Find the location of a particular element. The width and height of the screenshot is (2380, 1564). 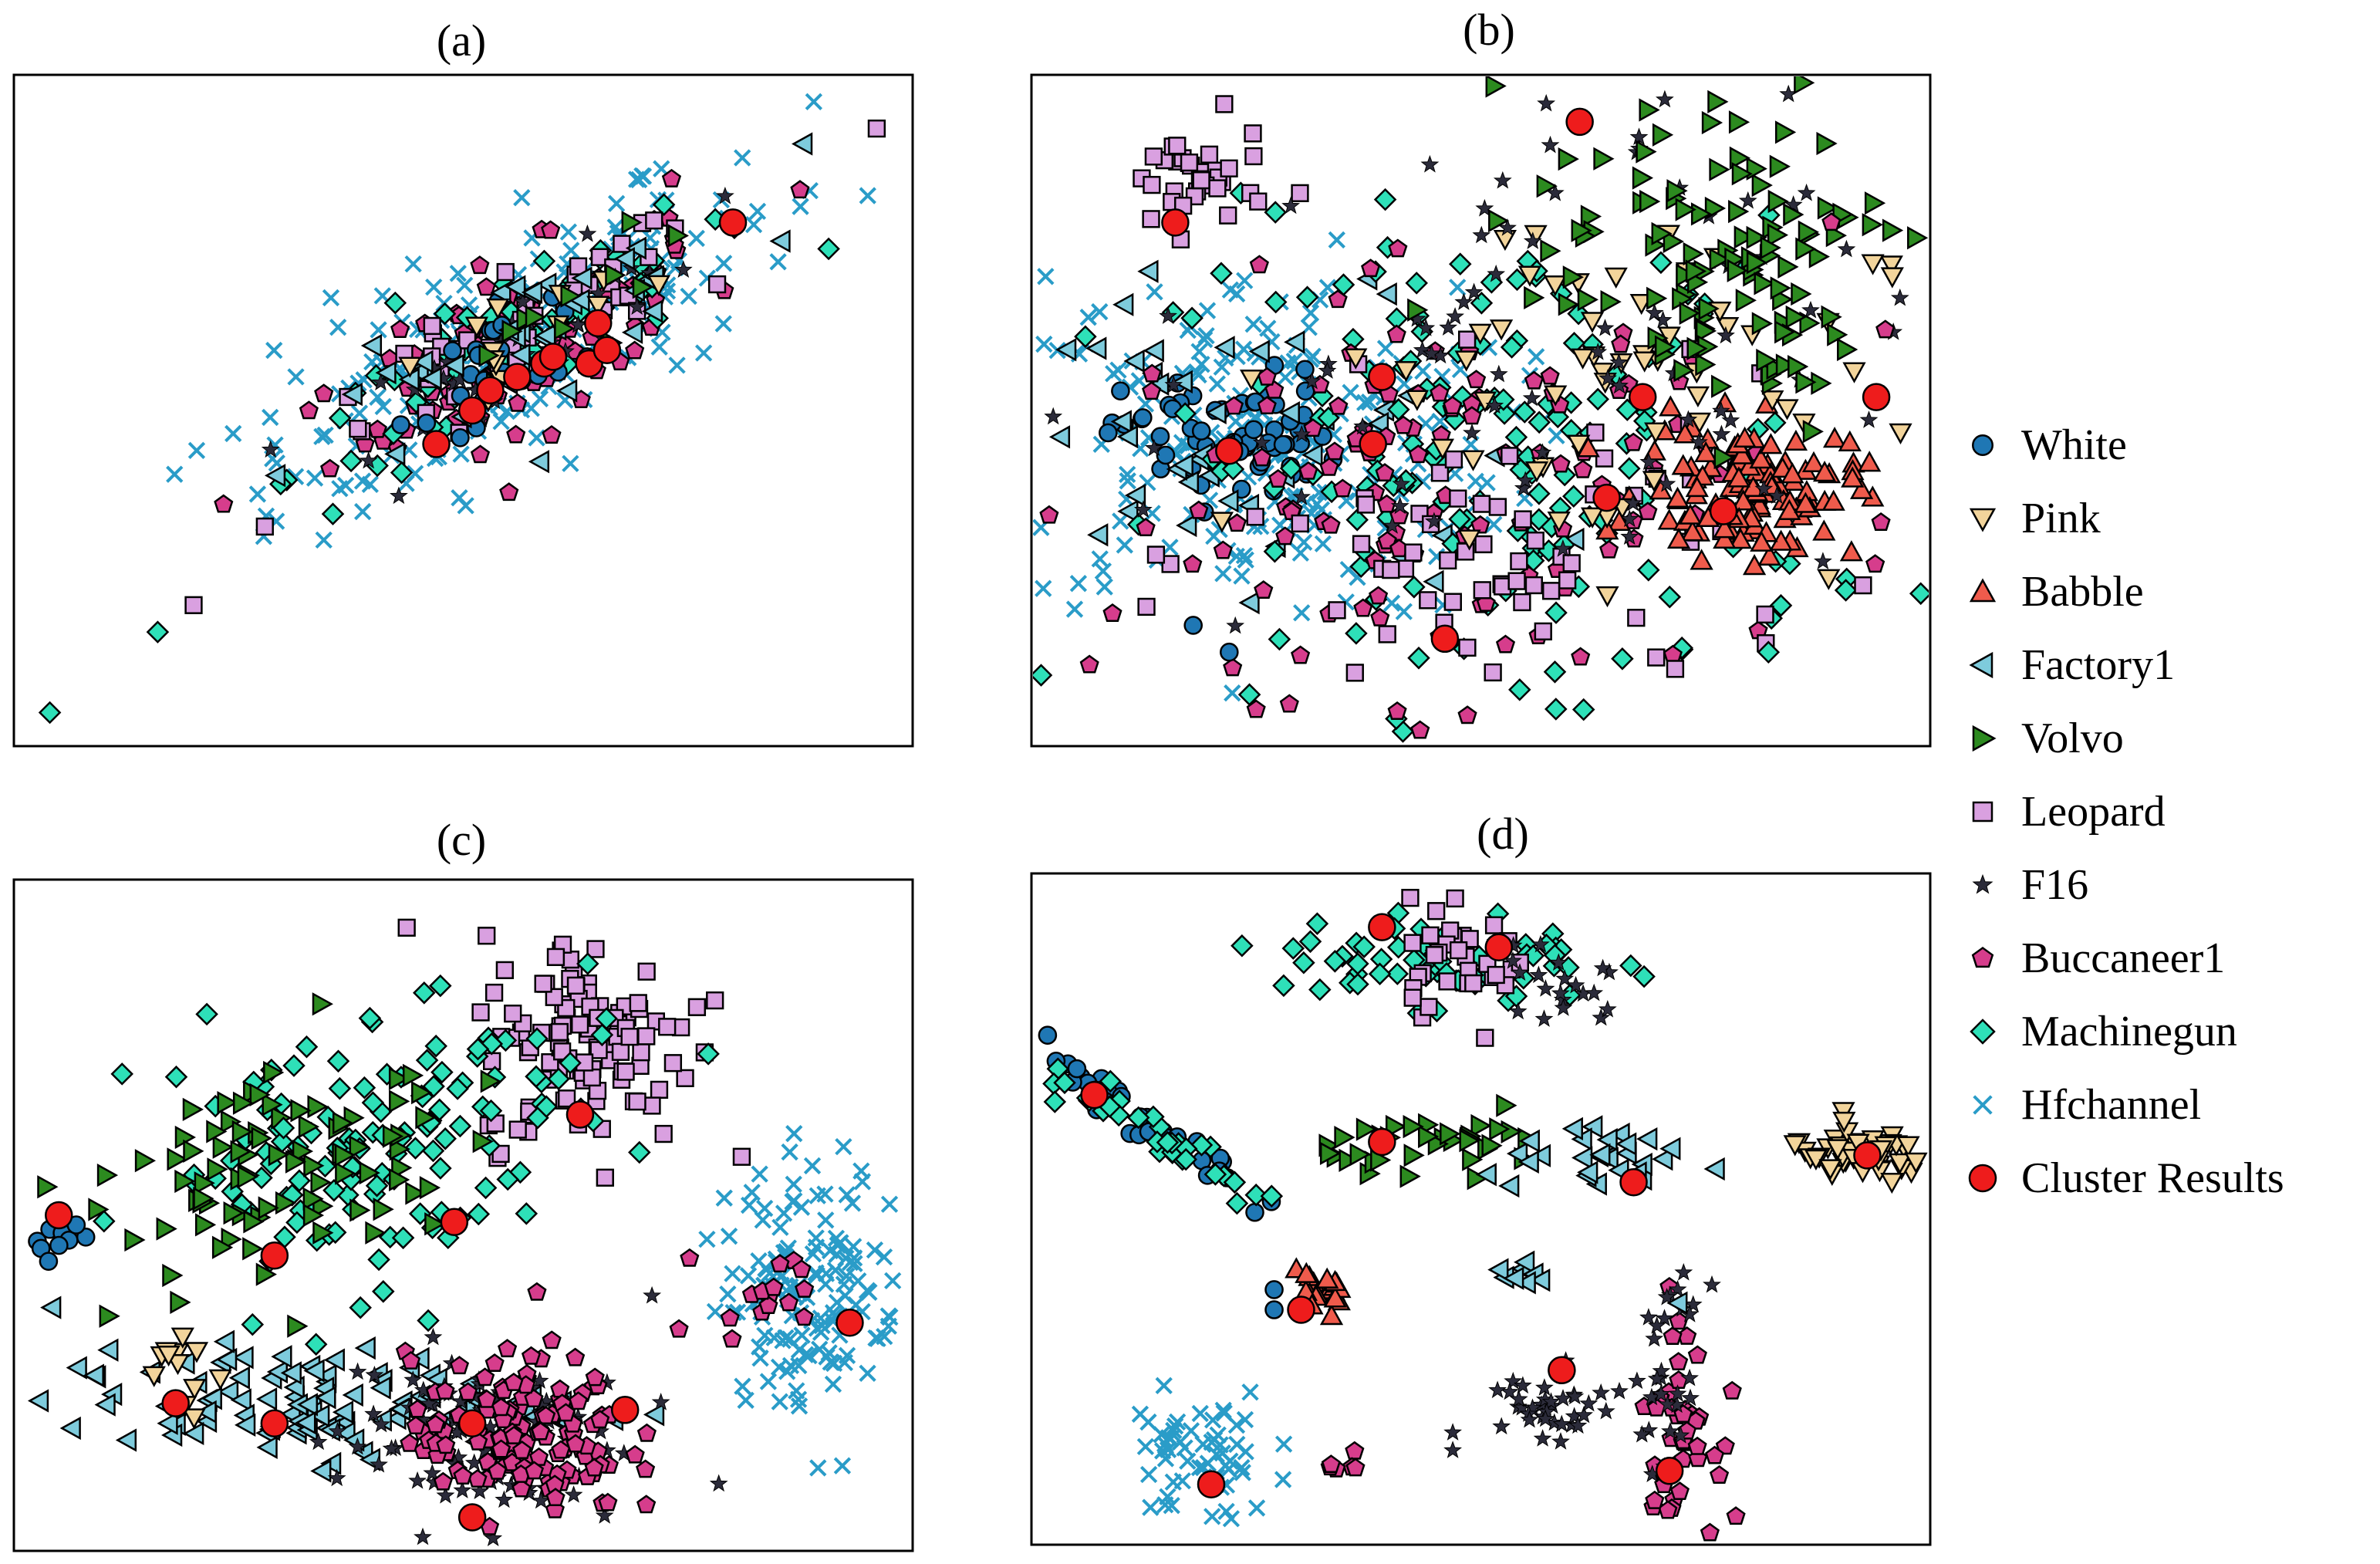

legend-item-cluster-results: Cluster Results is located at coordinates (2126, 1178).